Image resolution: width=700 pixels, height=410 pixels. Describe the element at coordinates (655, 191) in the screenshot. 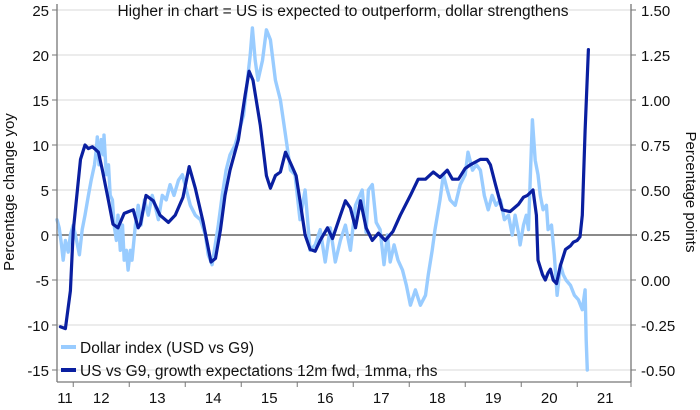

I see `right-tick-label: 0.50` at that location.